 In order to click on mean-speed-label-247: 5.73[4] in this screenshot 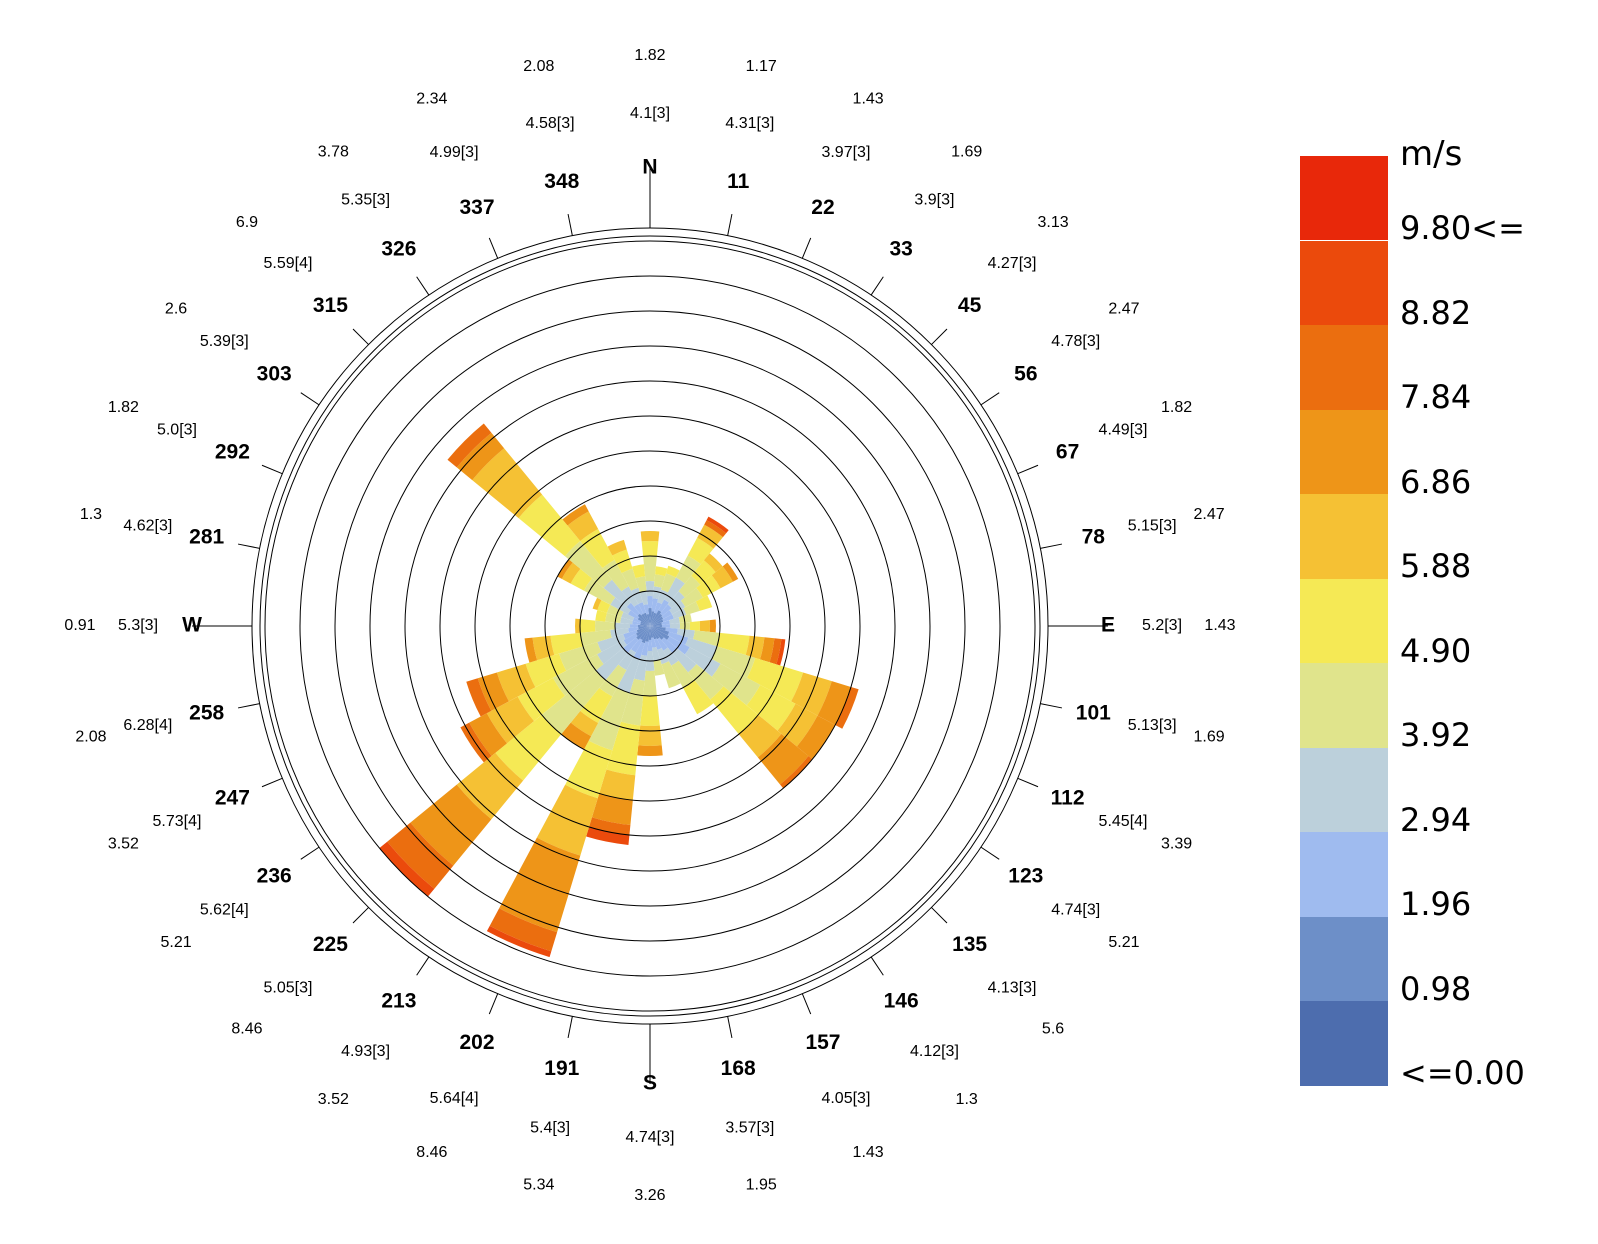, I will do `click(177, 821)`.